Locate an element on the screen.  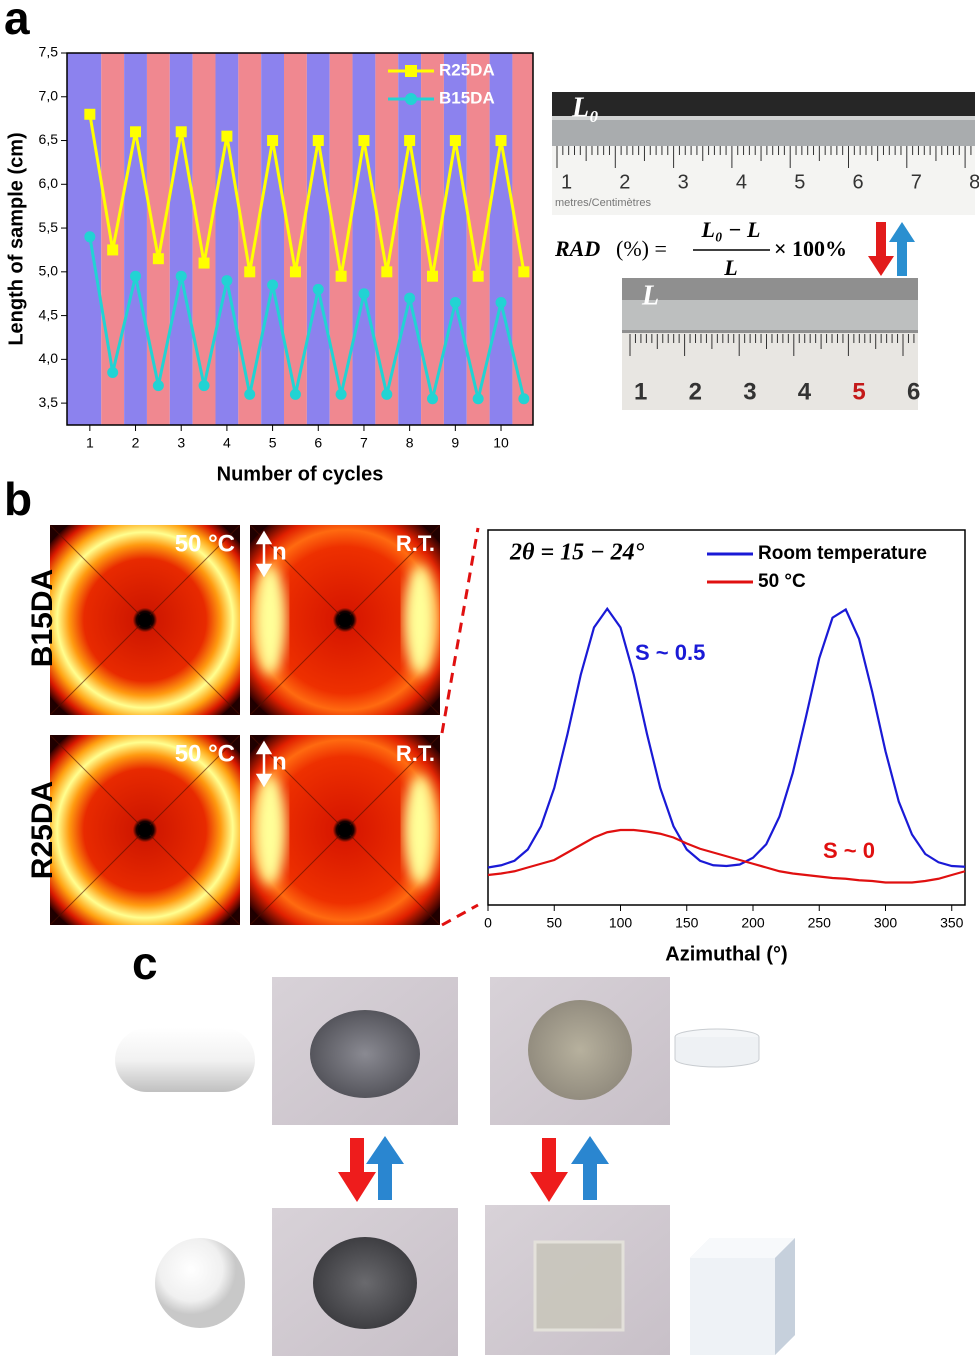
row-label: R25DA is located at coordinates (42, 830).